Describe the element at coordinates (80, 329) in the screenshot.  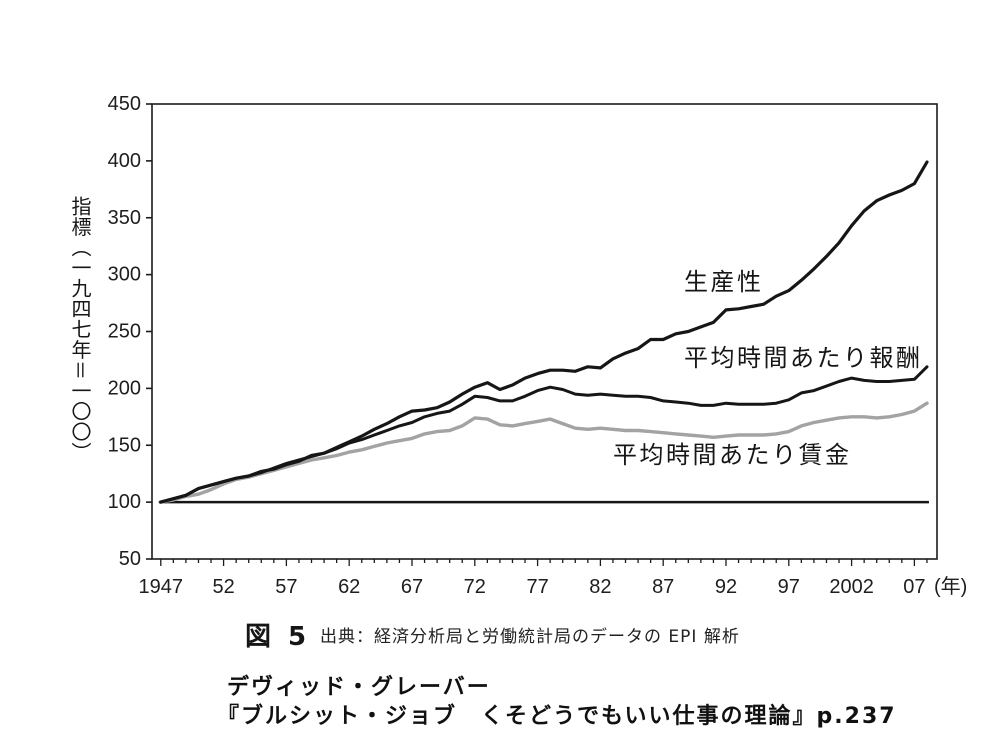
I see `y-axis-label: 指標（一九四七年＝一〇〇）` at that location.